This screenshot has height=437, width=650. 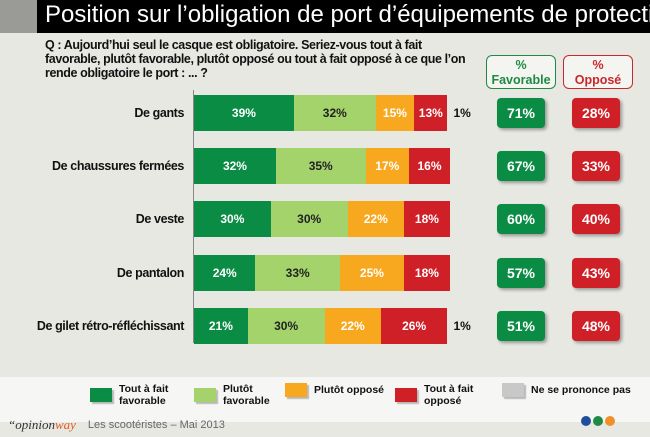 What do you see at coordinates (596, 325) in the screenshot?
I see `oppose-total-box: 48%` at bounding box center [596, 325].